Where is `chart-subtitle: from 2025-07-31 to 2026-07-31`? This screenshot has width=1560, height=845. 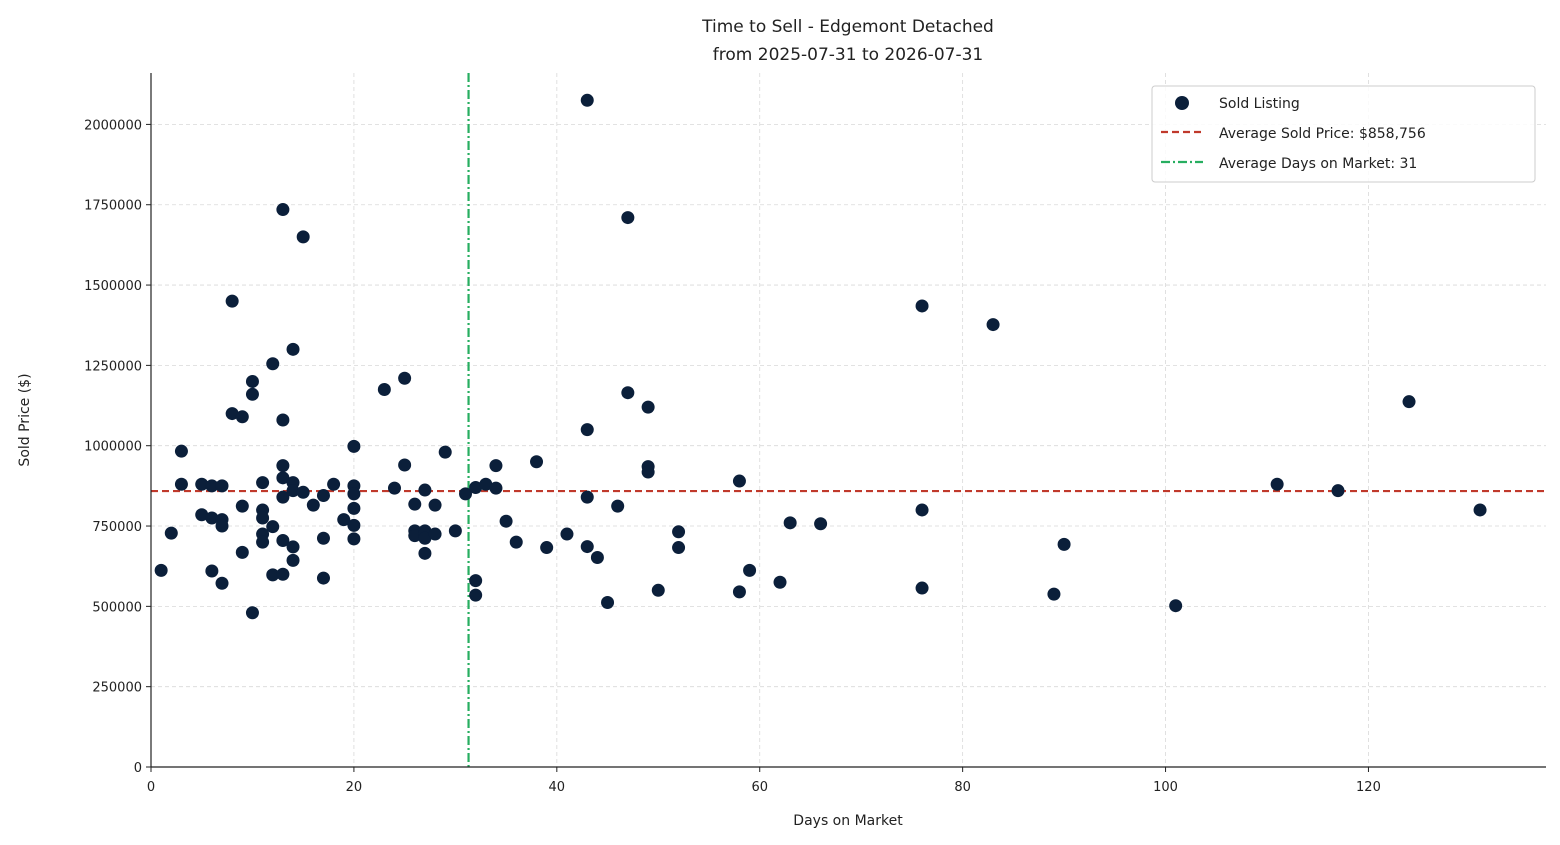
chart-subtitle: from 2025-07-31 to 2026-07-31 is located at coordinates (848, 55).